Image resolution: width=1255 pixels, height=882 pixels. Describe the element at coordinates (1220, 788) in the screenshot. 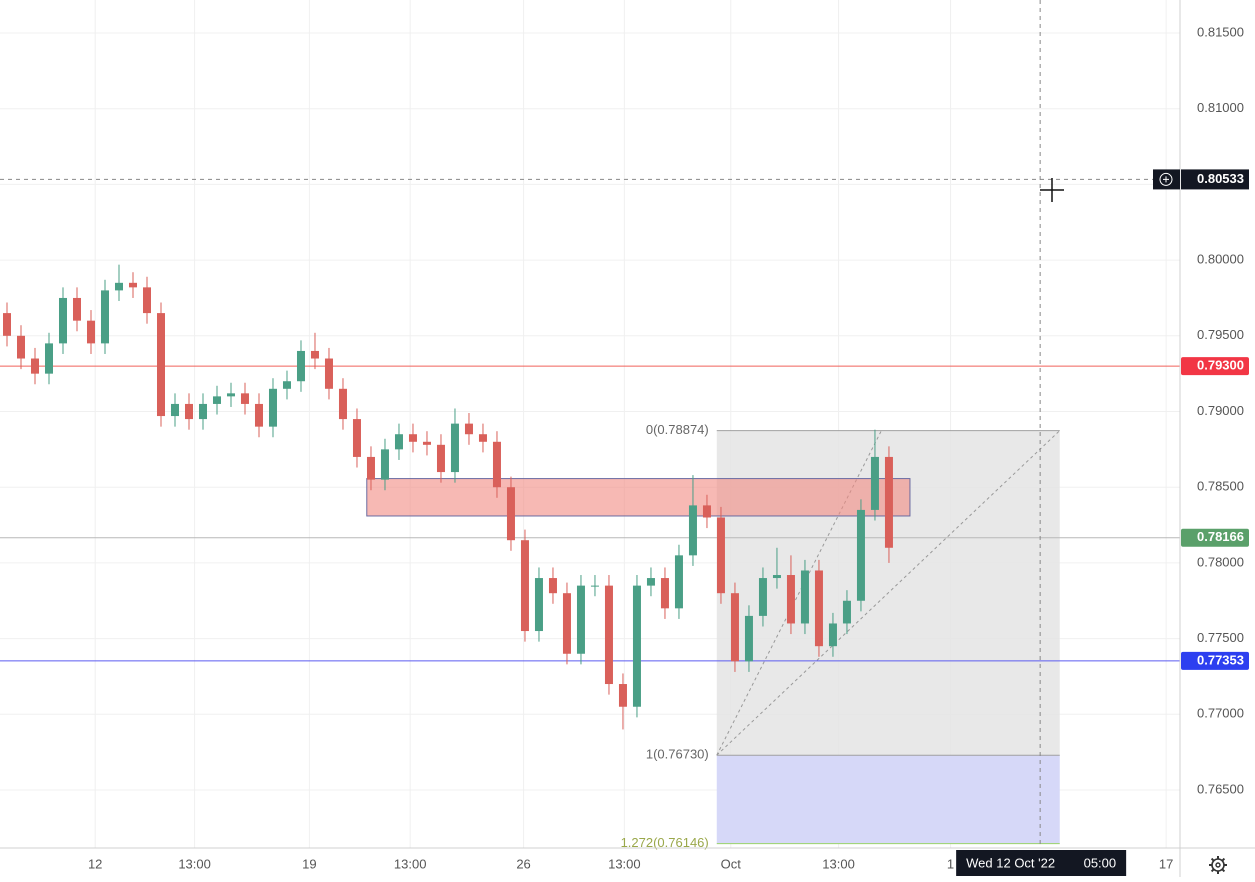

I see `y-tick-label: 0.76500` at that location.